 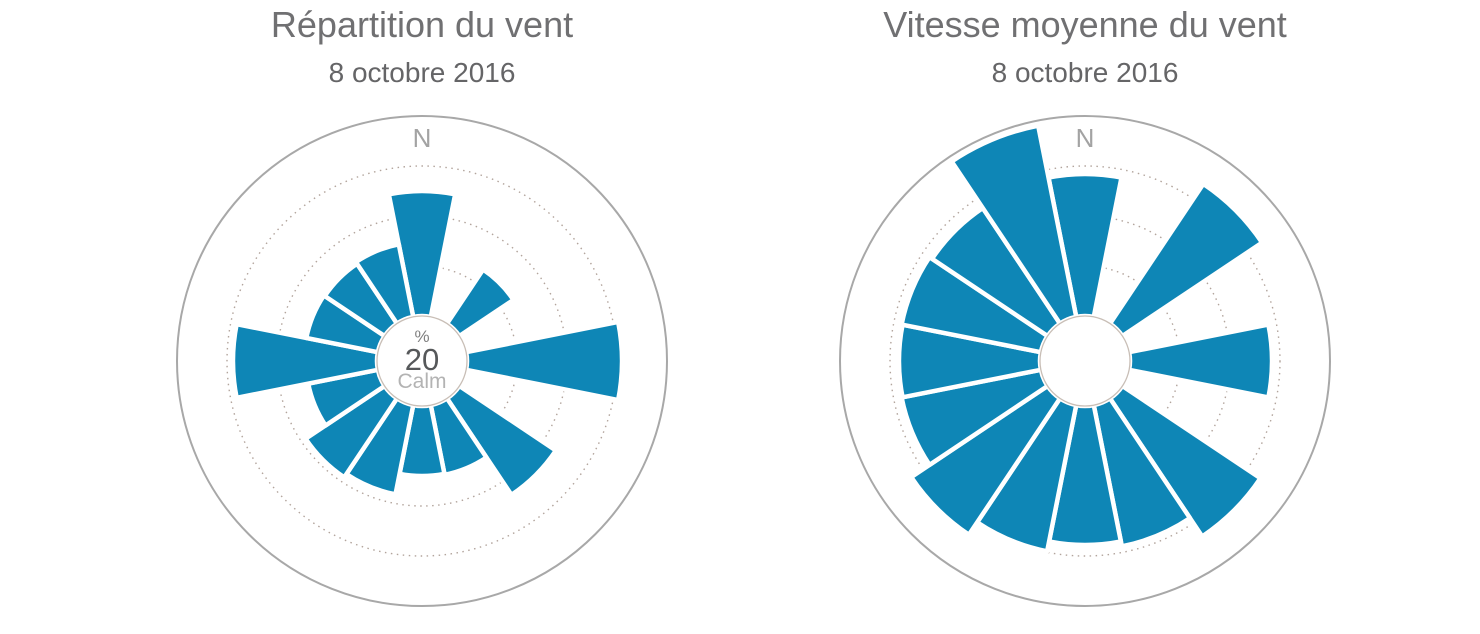 I want to click on center-calm-label: Calm, so click(x=421, y=381).